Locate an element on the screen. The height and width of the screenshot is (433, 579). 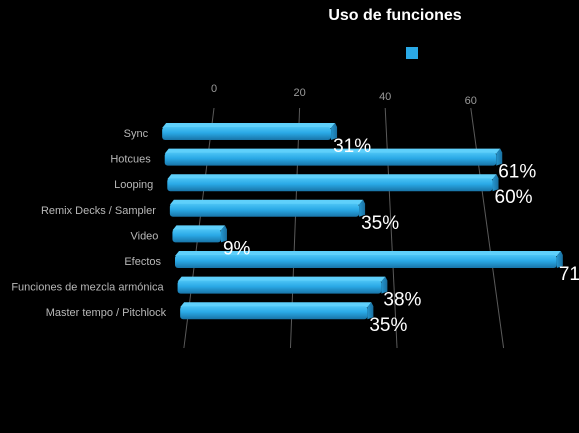
legend-swatch is located at coordinates (412, 53).